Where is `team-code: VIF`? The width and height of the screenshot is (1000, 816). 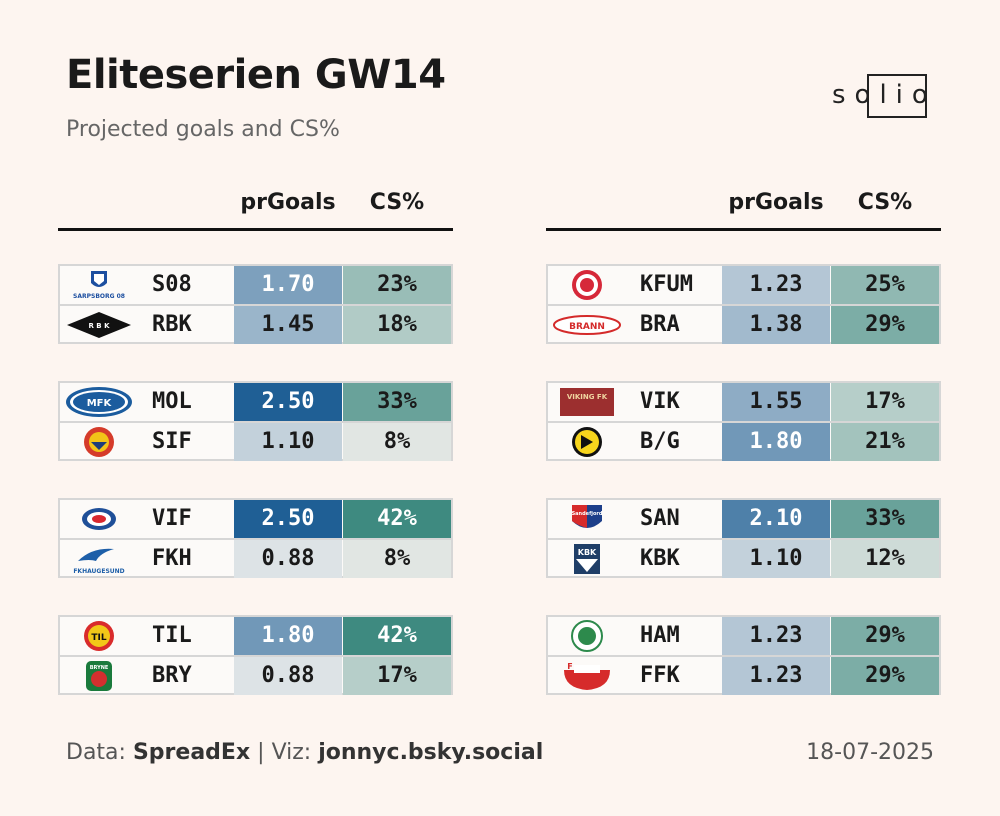 team-code: VIF is located at coordinates (172, 518).